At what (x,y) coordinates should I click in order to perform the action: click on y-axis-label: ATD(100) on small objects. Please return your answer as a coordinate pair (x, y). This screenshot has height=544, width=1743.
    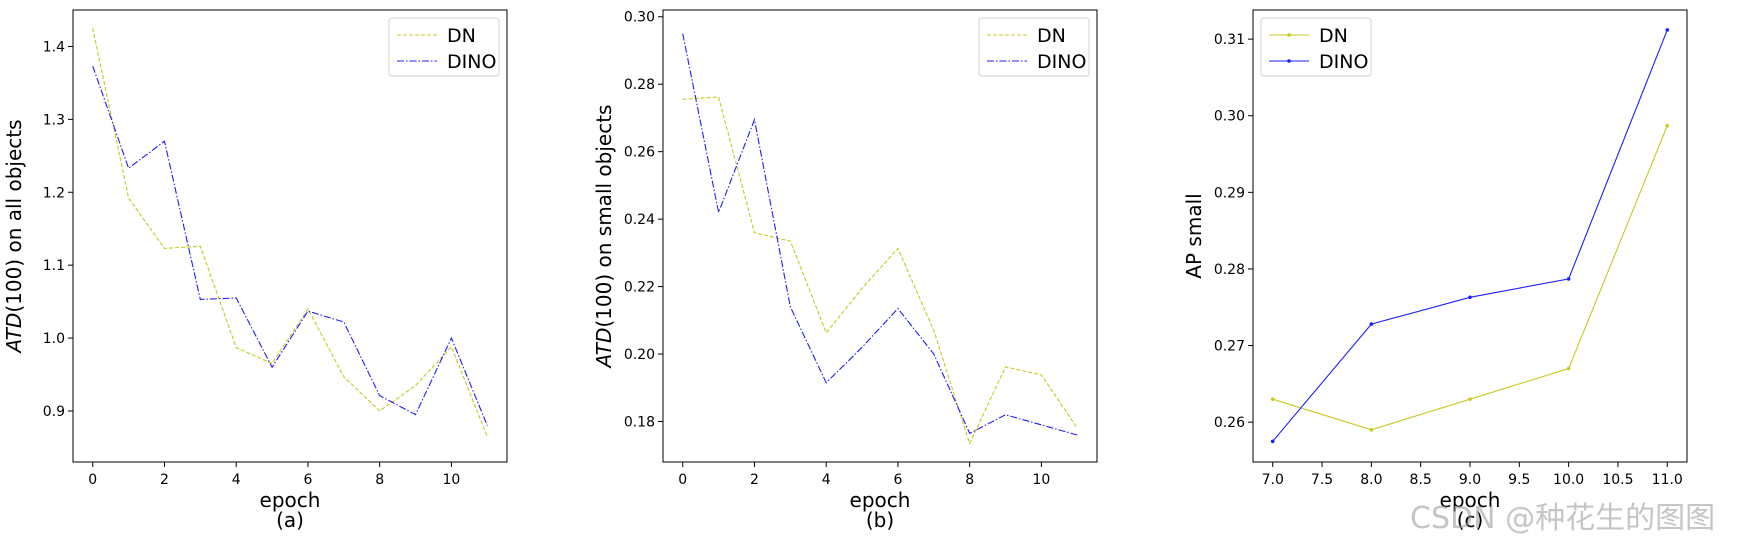
    Looking at the image, I should click on (604, 237).